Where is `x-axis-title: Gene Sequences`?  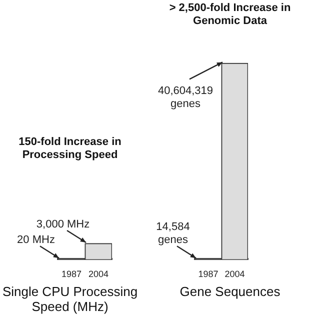
x-axis-title: Gene Sequences is located at coordinates (230, 291).